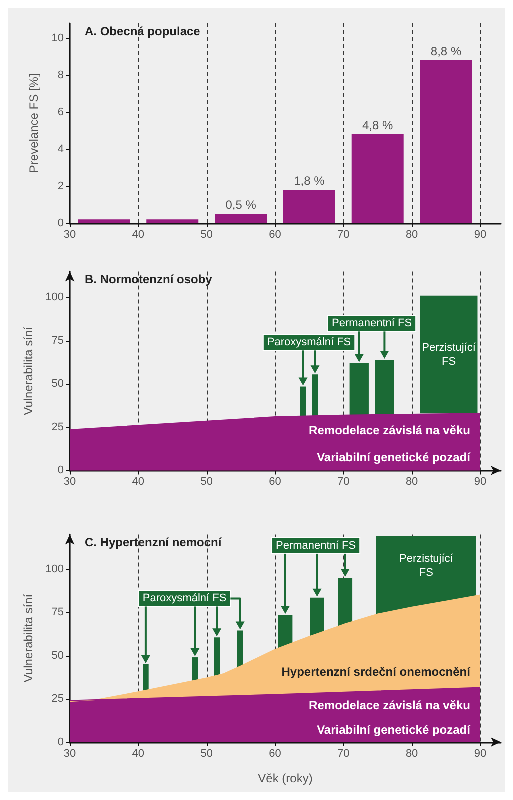  What do you see at coordinates (61, 112) in the screenshot?
I see `y-tick-label: 6` at bounding box center [61, 112].